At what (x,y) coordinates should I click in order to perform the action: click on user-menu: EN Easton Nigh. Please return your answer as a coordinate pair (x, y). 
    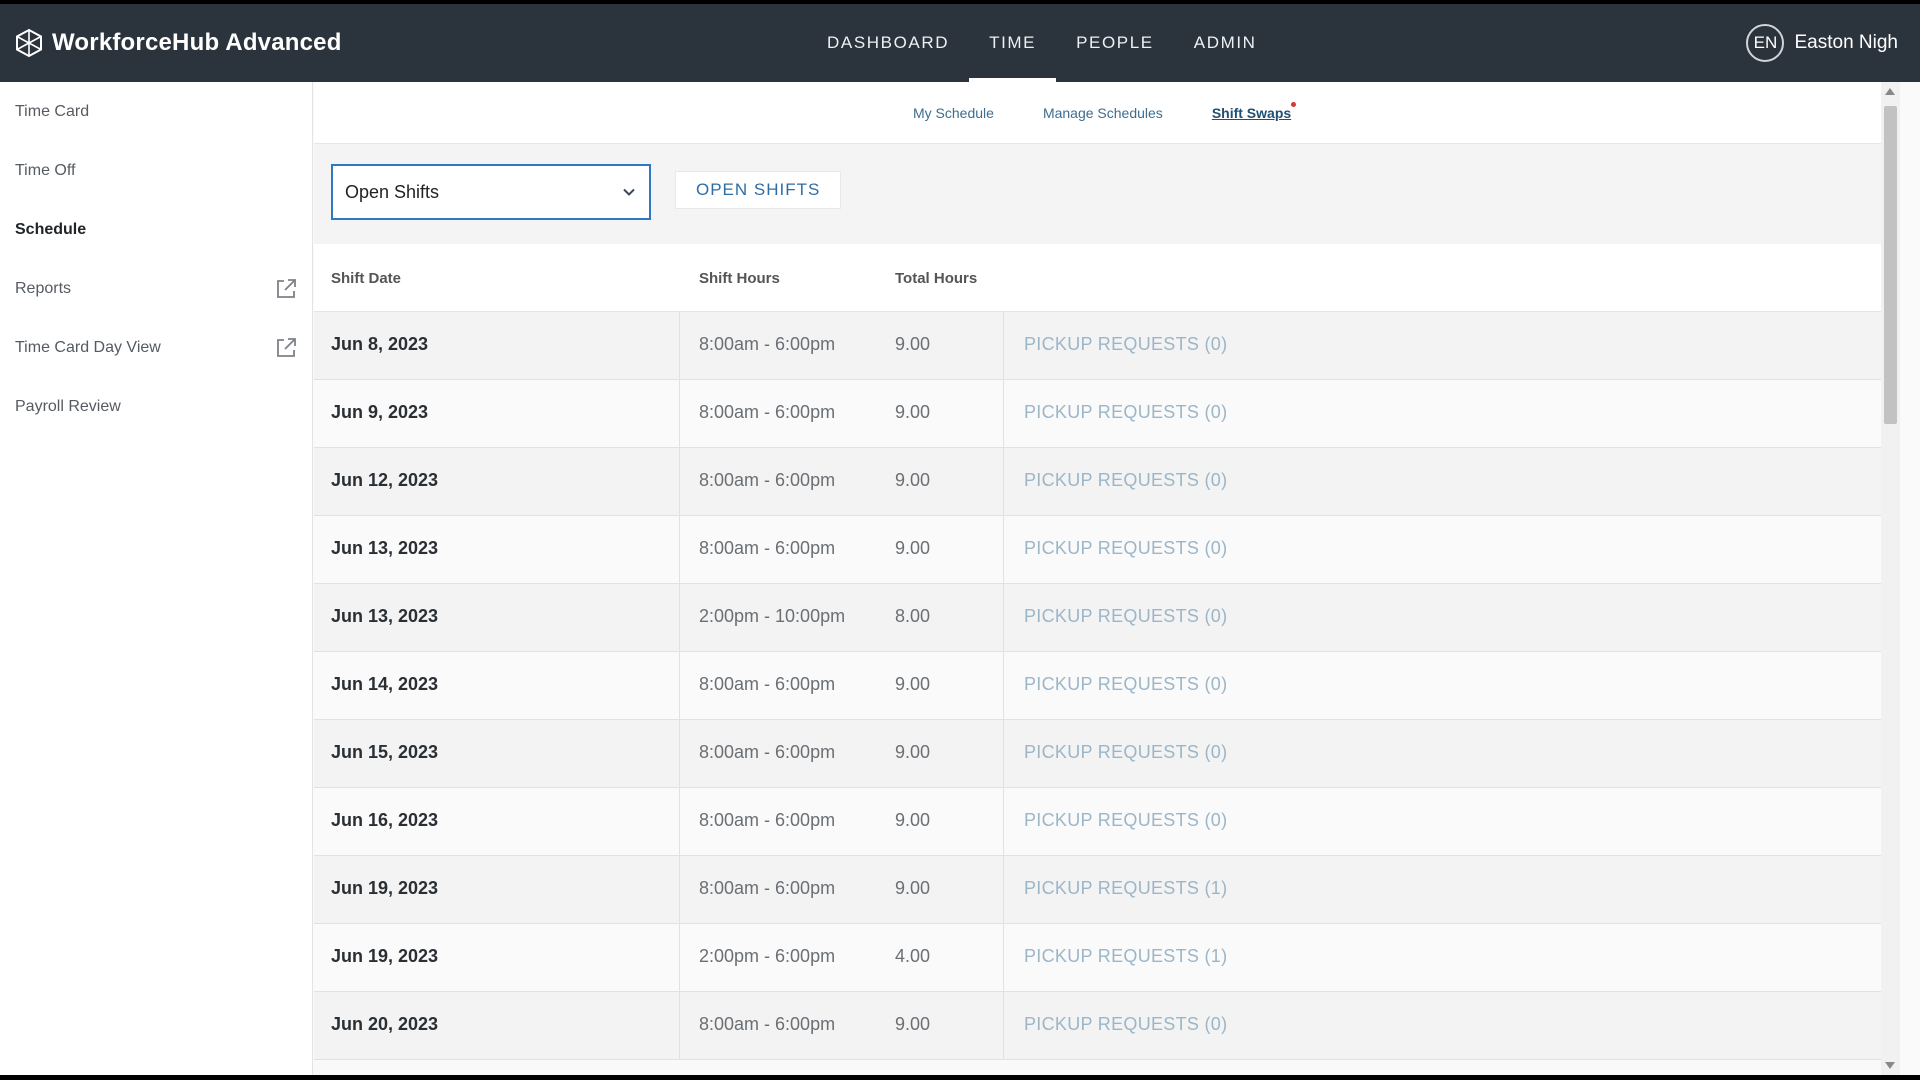
    Looking at the image, I should click on (1822, 43).